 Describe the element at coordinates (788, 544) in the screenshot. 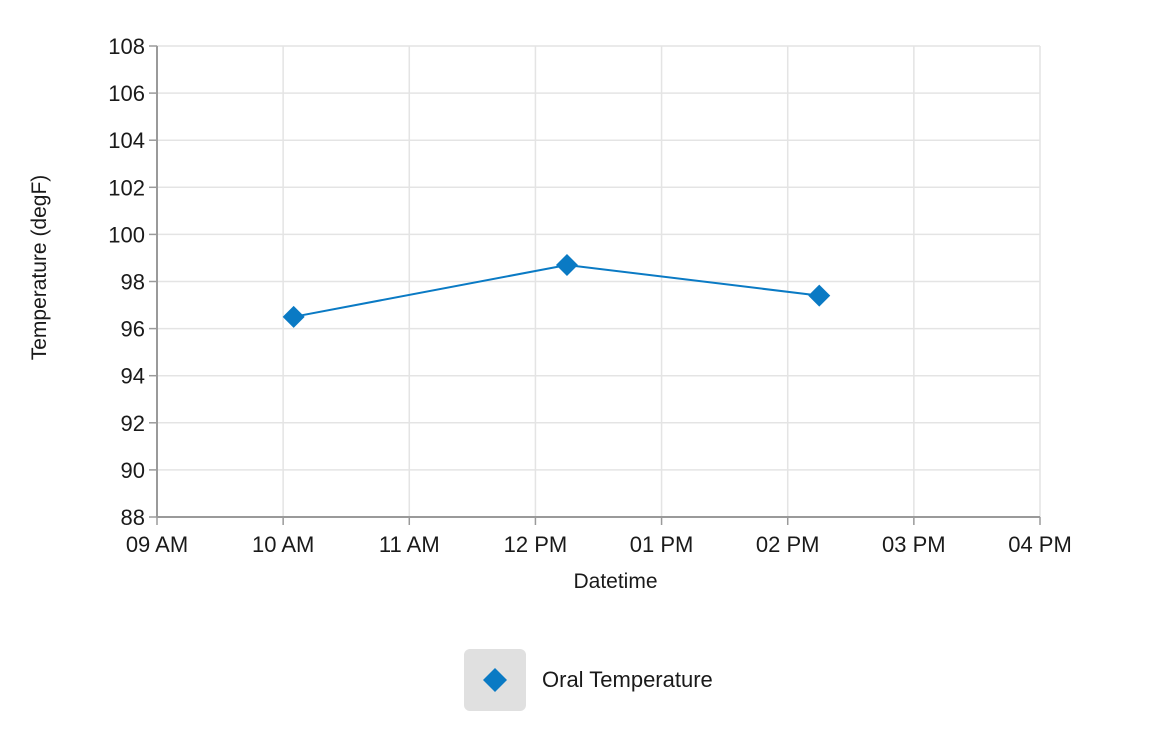

I see `x-tick-label: 02 PM` at that location.